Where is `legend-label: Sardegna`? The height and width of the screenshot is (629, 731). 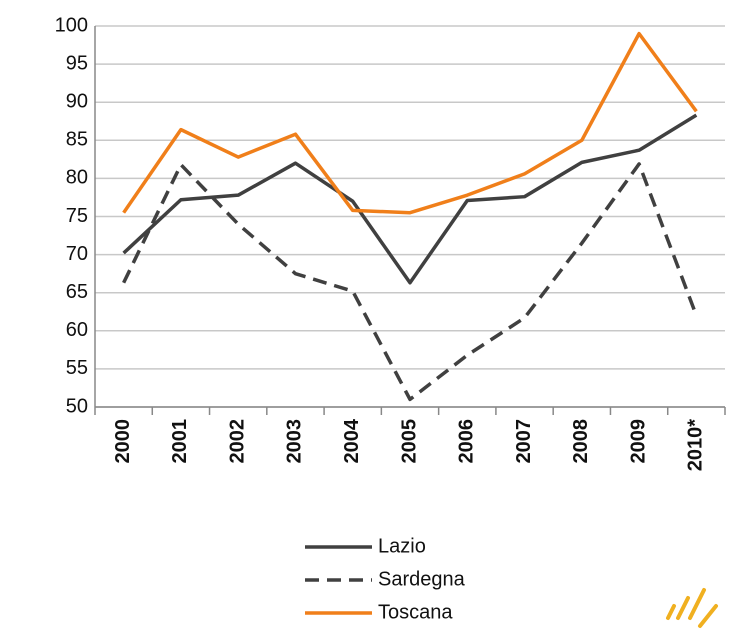
legend-label: Sardegna is located at coordinates (422, 579).